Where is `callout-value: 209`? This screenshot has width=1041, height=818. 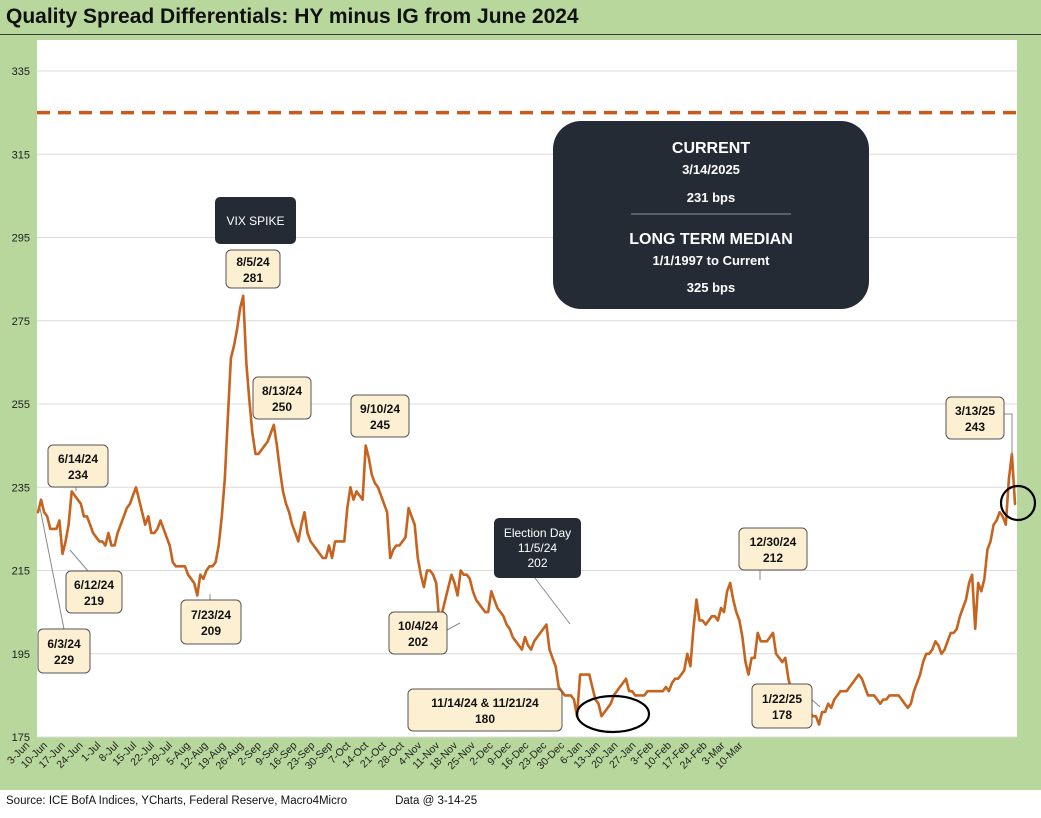
callout-value: 209 is located at coordinates (211, 631).